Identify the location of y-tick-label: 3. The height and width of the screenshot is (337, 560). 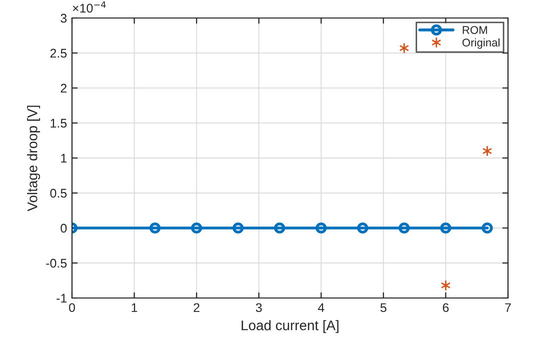
(63, 18).